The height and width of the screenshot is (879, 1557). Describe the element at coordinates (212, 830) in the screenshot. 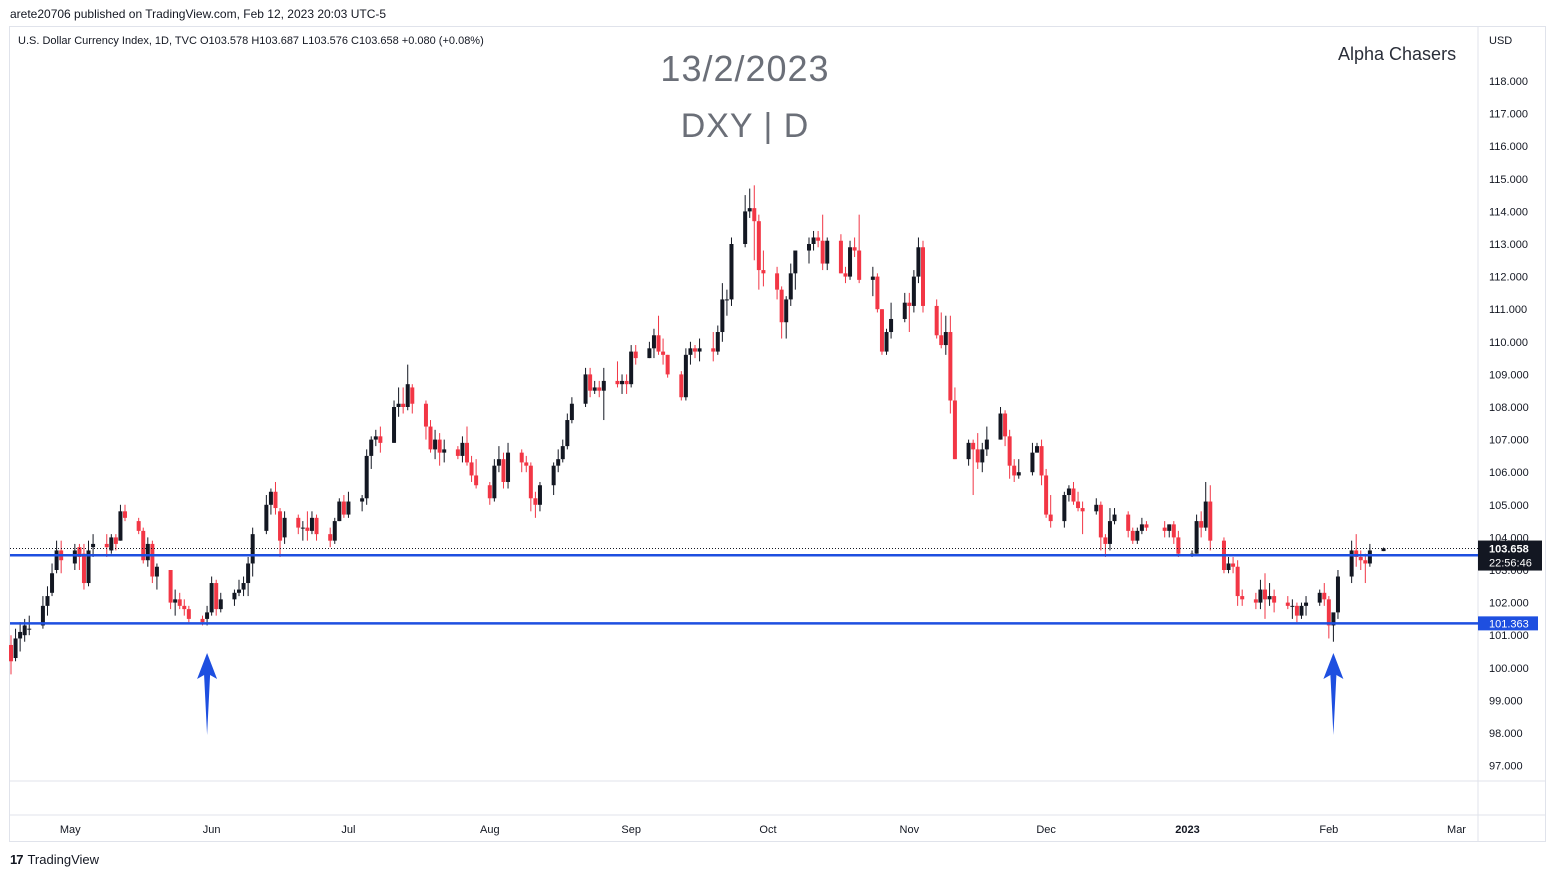

I see `x-tick-label: Jun` at that location.